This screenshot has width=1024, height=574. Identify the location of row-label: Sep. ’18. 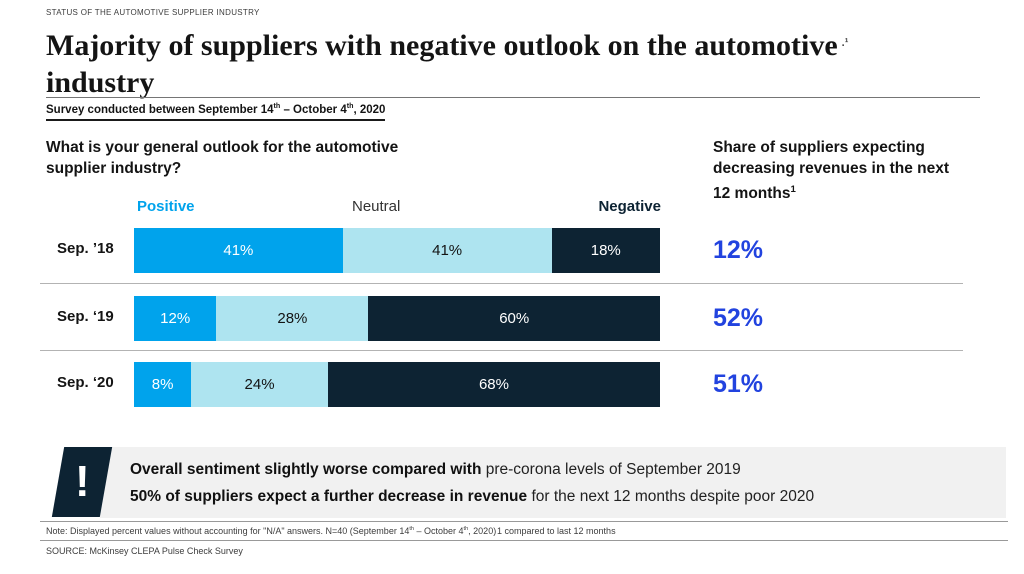
(85, 248).